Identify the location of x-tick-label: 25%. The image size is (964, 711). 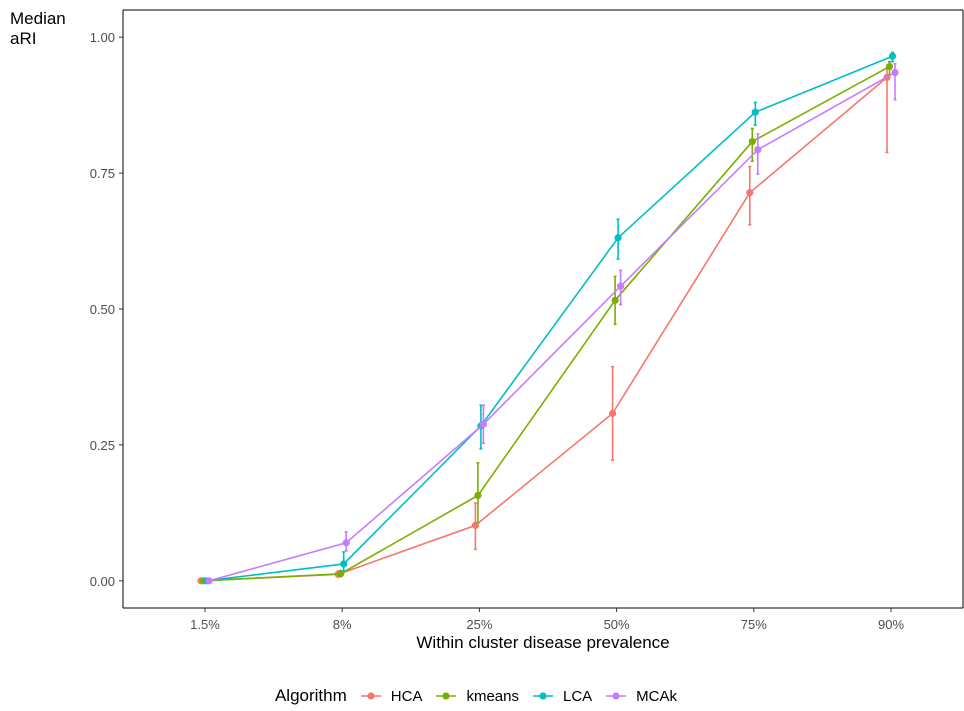
(479, 624).